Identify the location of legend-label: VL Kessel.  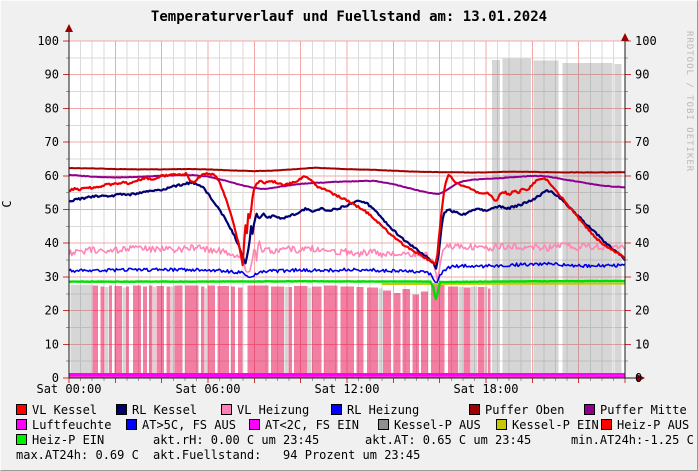
(65, 410).